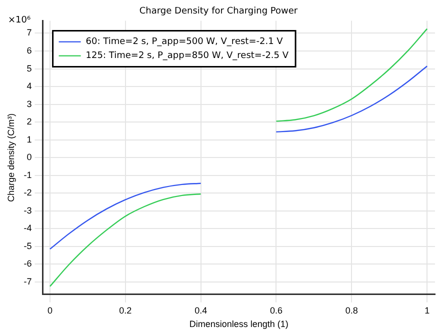  What do you see at coordinates (28, 193) in the screenshot?
I see `y-tick-label: -2` at bounding box center [28, 193].